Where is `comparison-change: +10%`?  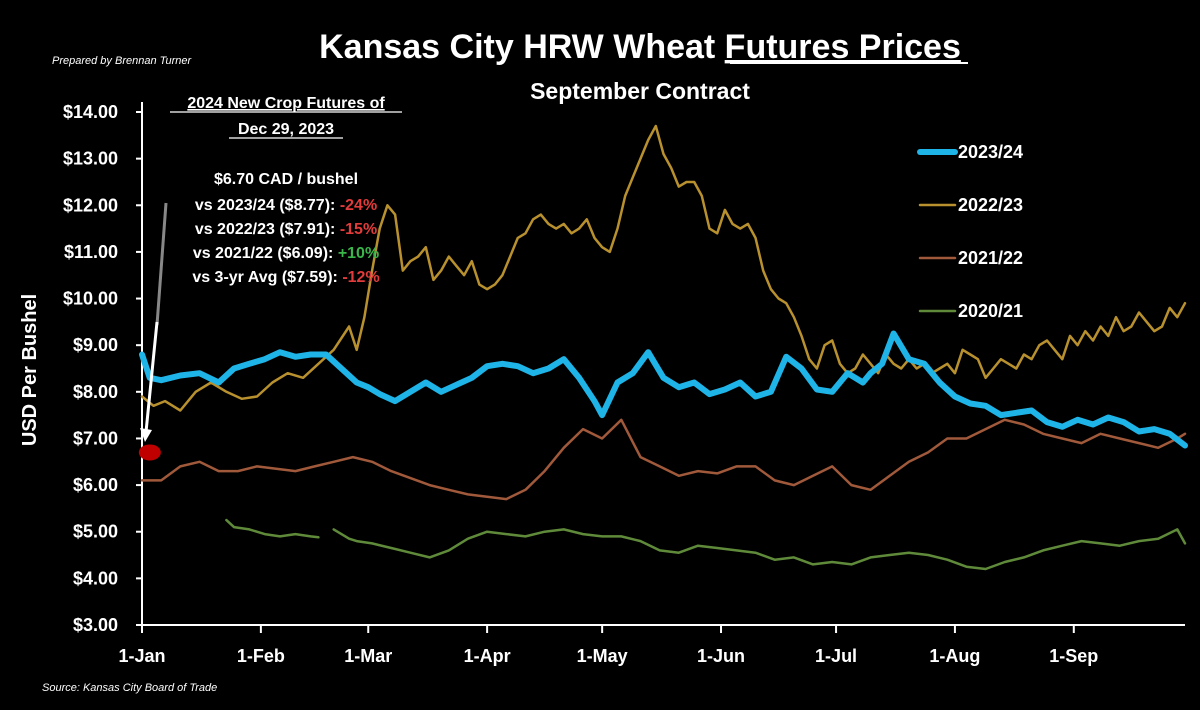
comparison-change: +10% is located at coordinates (358, 253).